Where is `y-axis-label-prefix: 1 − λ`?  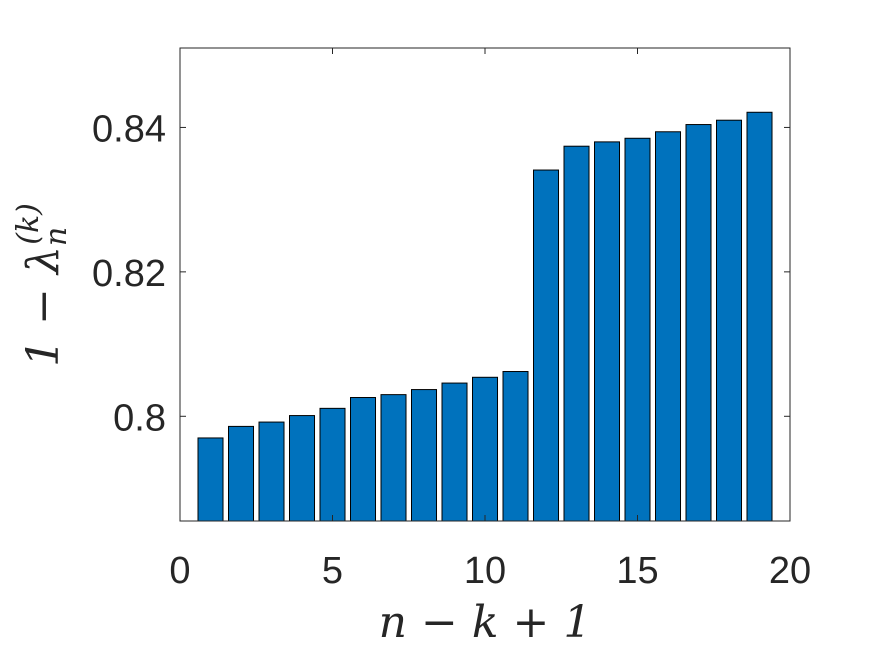
y-axis-label-prefix: 1 − λ is located at coordinates (43, 306).